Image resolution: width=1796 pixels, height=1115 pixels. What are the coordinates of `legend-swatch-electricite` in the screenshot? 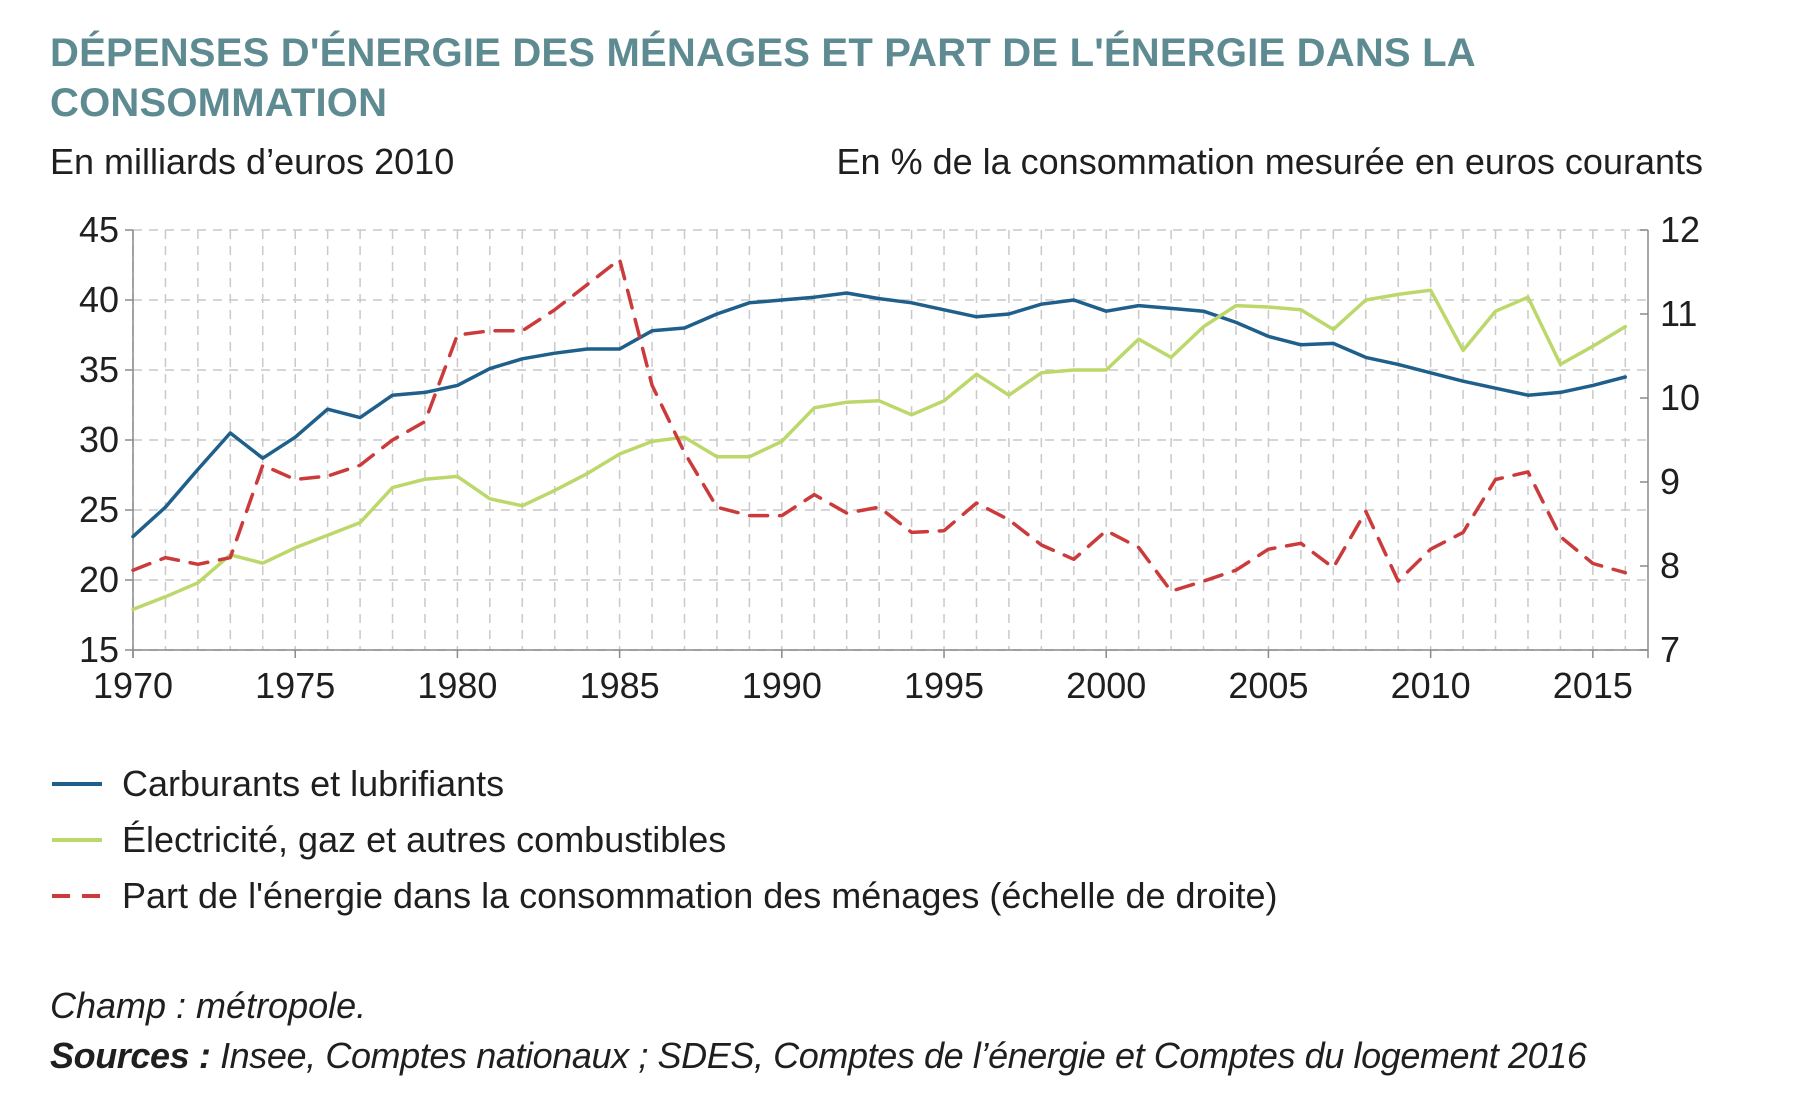 It's located at (77, 840).